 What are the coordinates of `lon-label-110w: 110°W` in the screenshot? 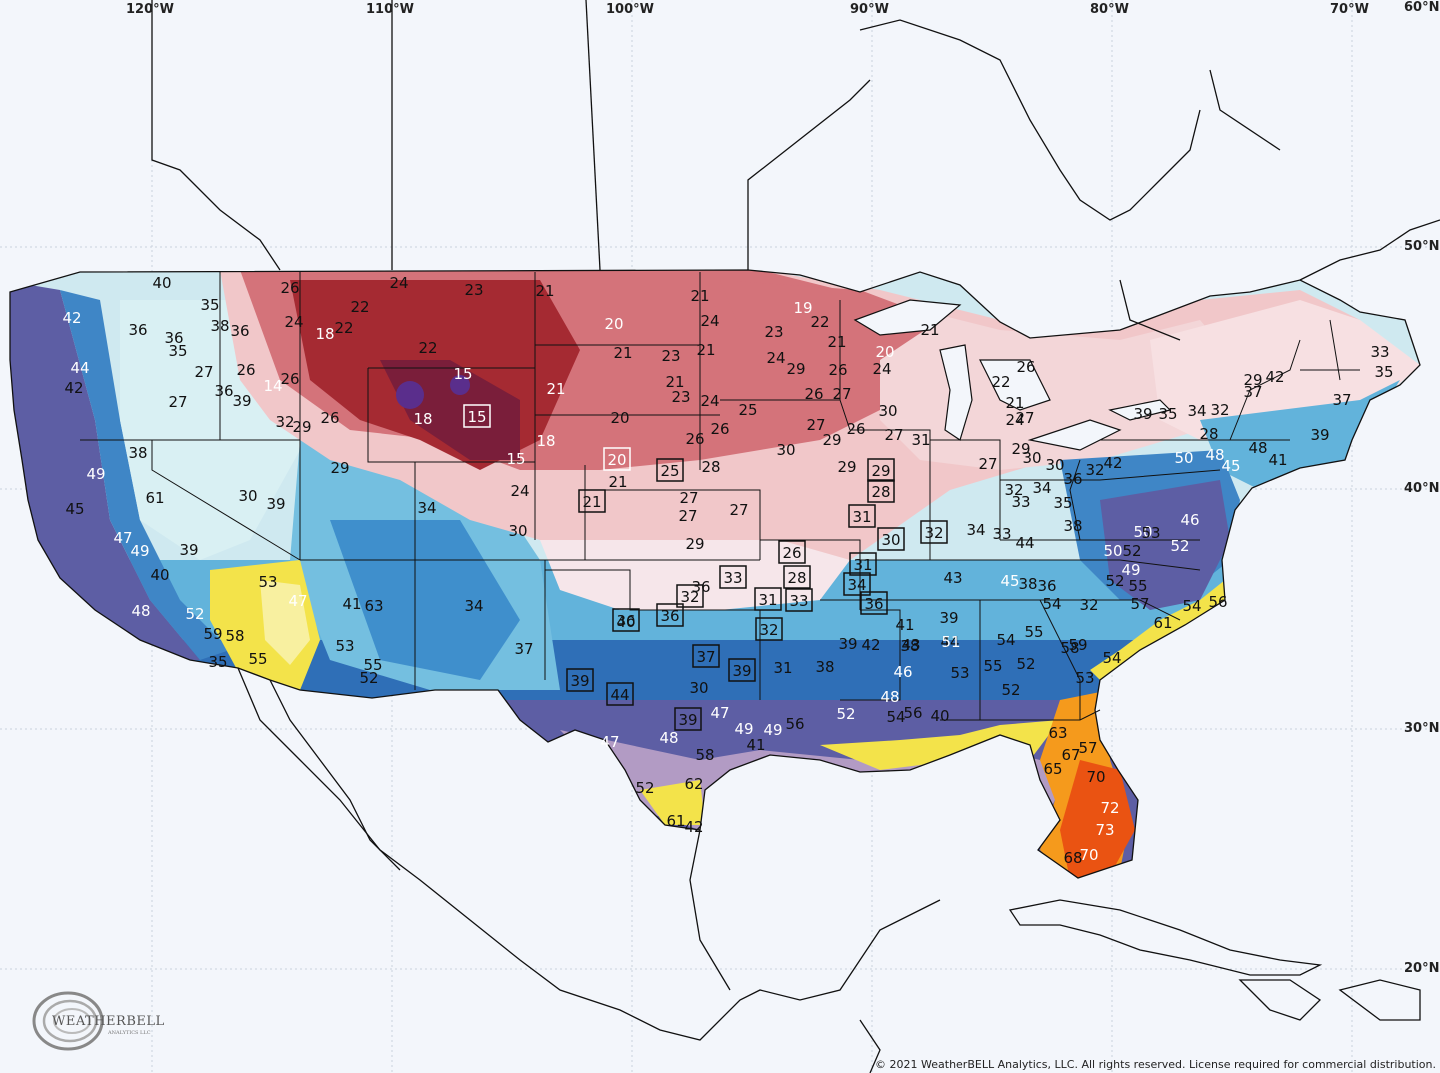 It's located at (390, 9).